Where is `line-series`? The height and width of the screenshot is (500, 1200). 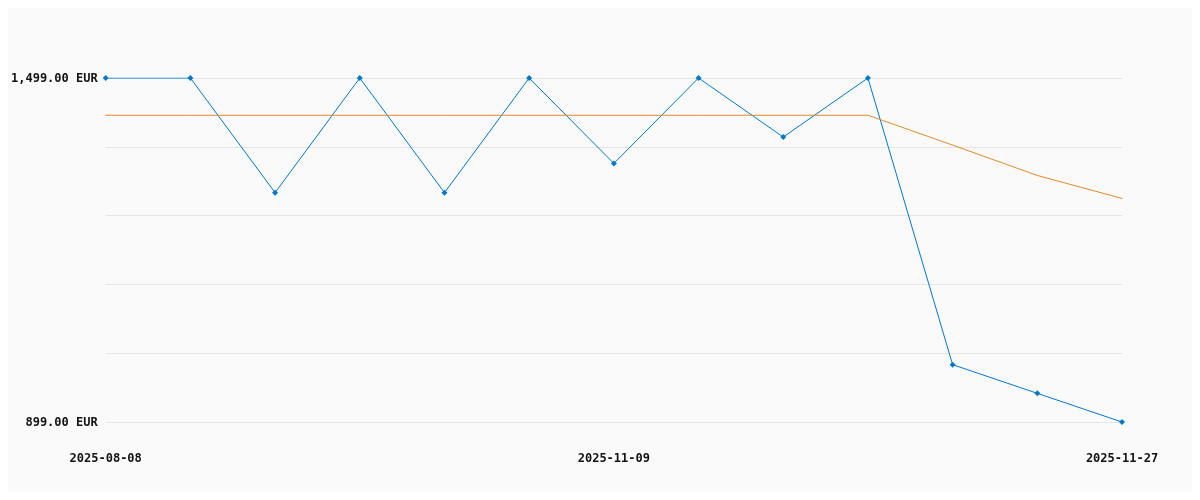
line-series is located at coordinates (614, 156).